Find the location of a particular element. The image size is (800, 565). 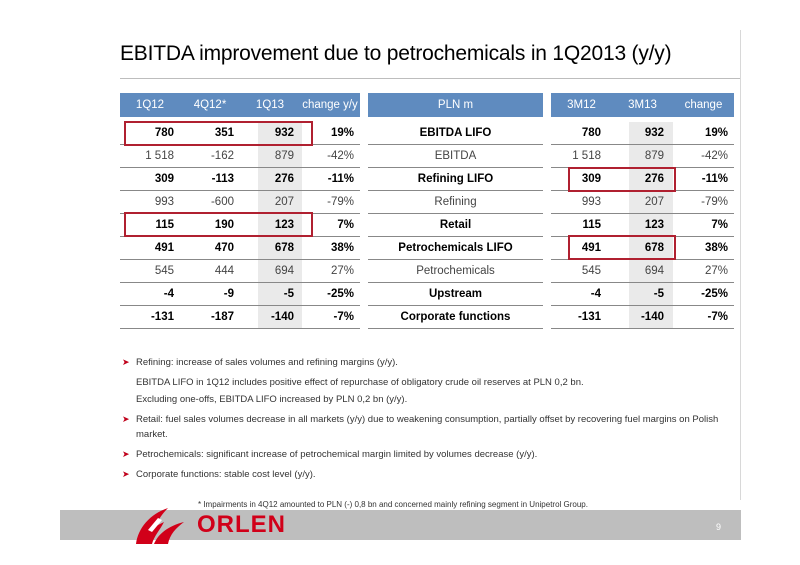

cell-3m12: -4 is located at coordinates (595, 294).